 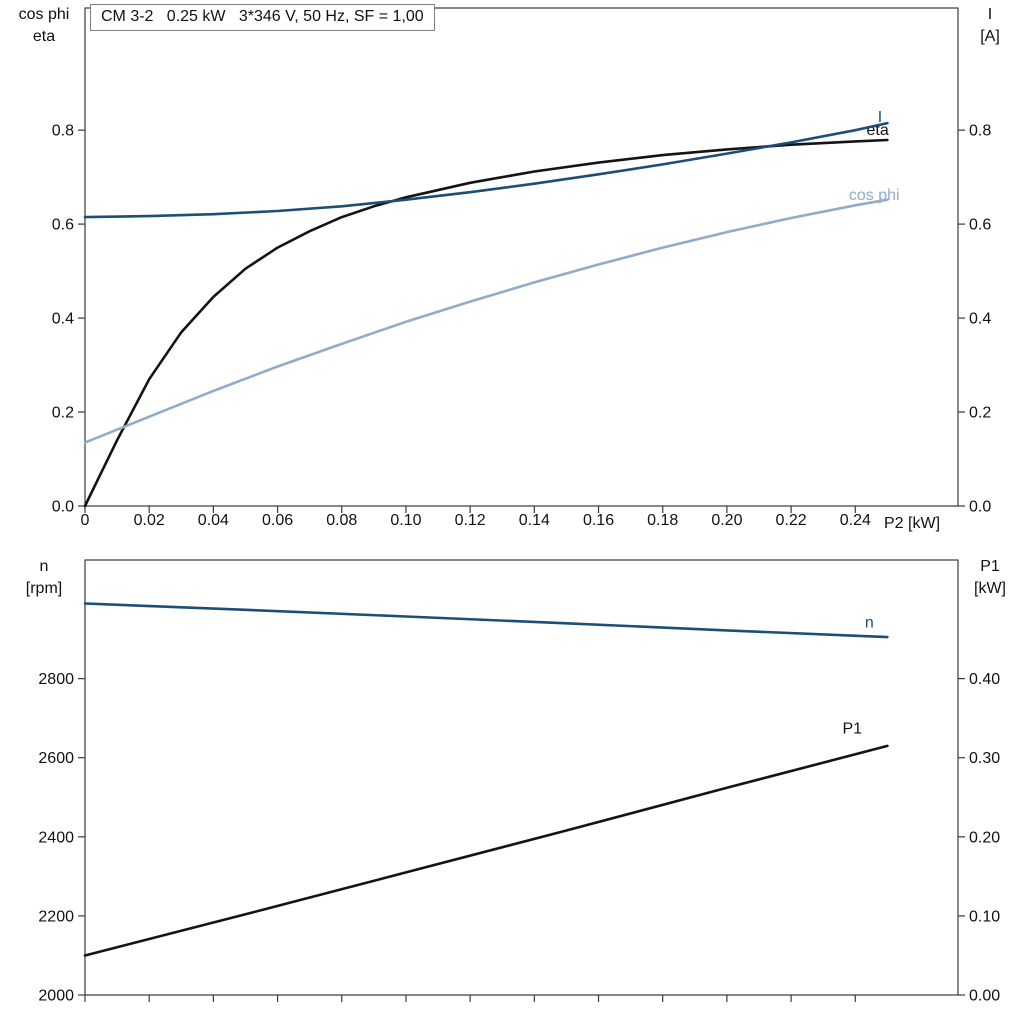 I want to click on y-tick-label-left: 2800, so click(x=56, y=679).